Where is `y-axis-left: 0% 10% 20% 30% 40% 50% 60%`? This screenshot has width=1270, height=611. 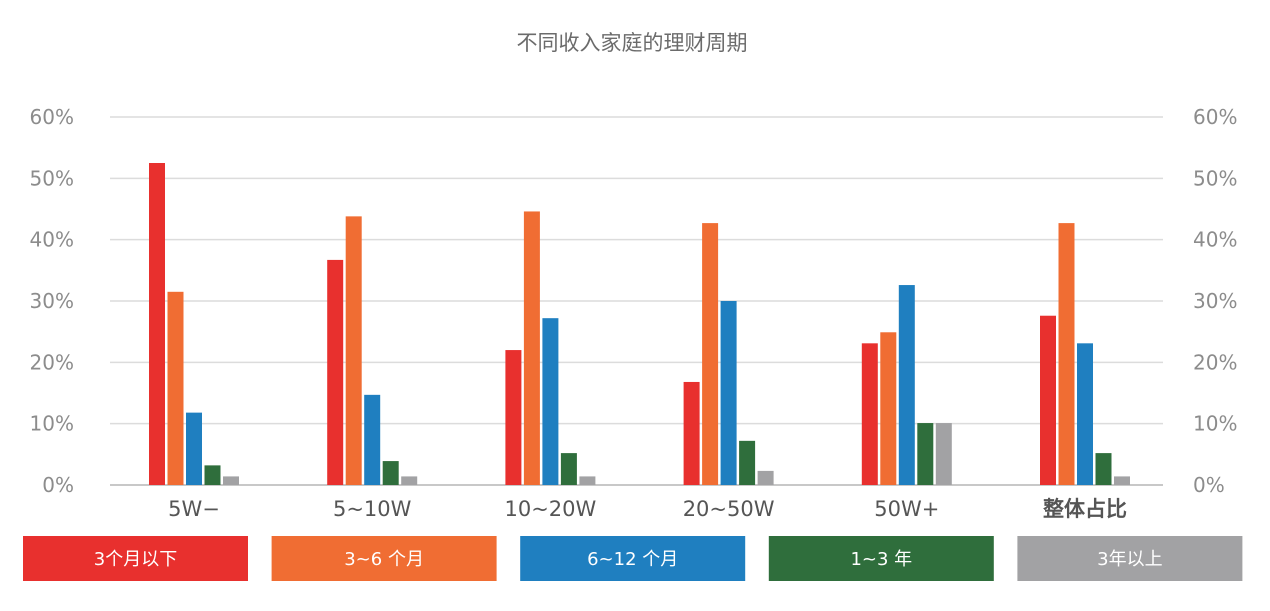
y-axis-left: 0% 10% 20% 30% 40% 50% 60% is located at coordinates (52, 301).